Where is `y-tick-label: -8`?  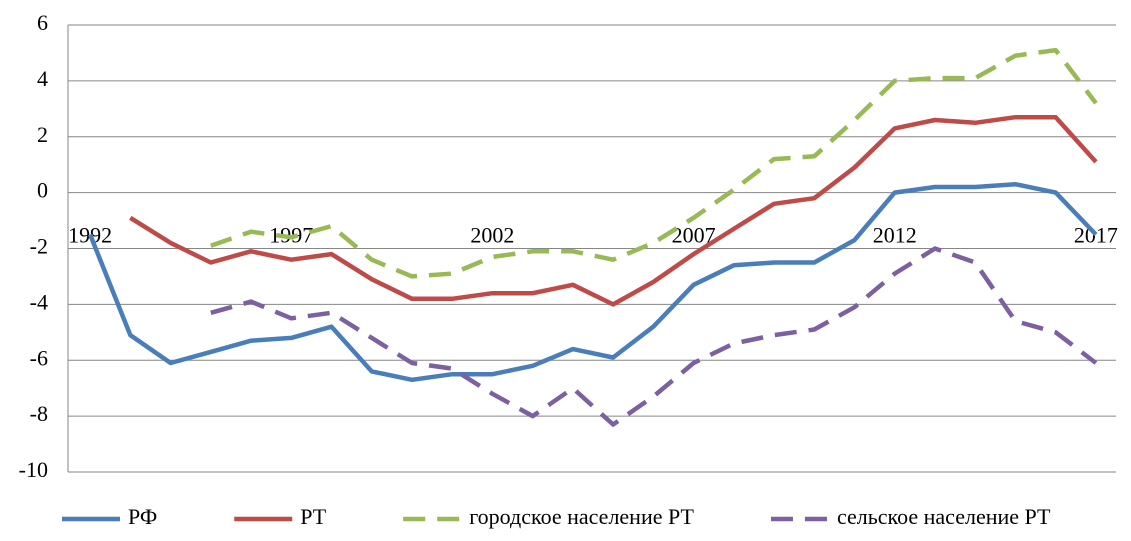
y-tick-label: -8 is located at coordinates (39, 413).